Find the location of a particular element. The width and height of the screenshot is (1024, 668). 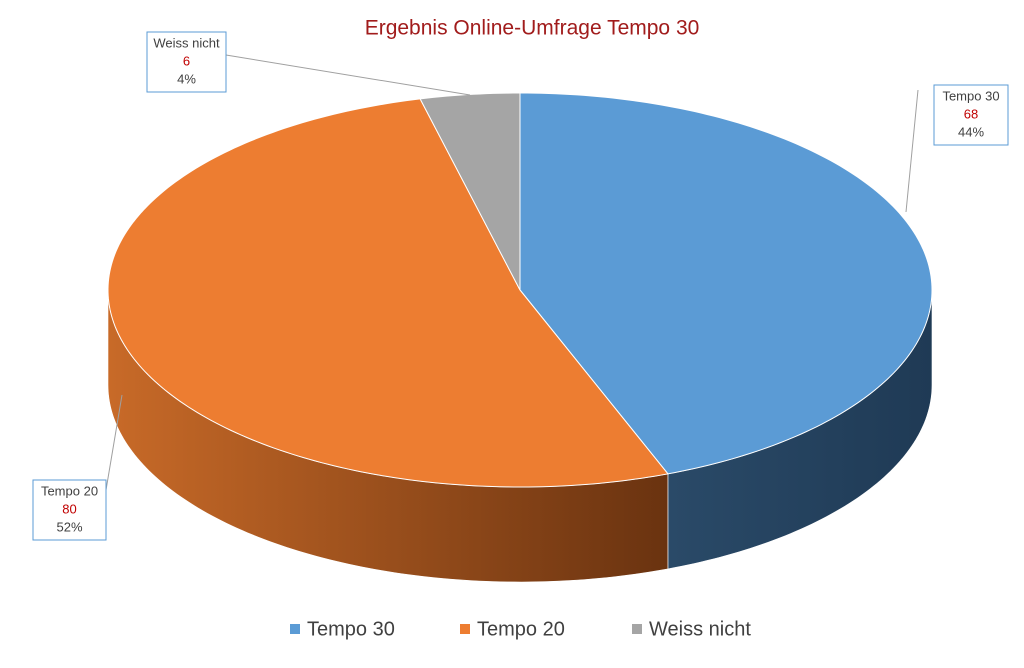

legend-label: Tempo 20 is located at coordinates (521, 629).